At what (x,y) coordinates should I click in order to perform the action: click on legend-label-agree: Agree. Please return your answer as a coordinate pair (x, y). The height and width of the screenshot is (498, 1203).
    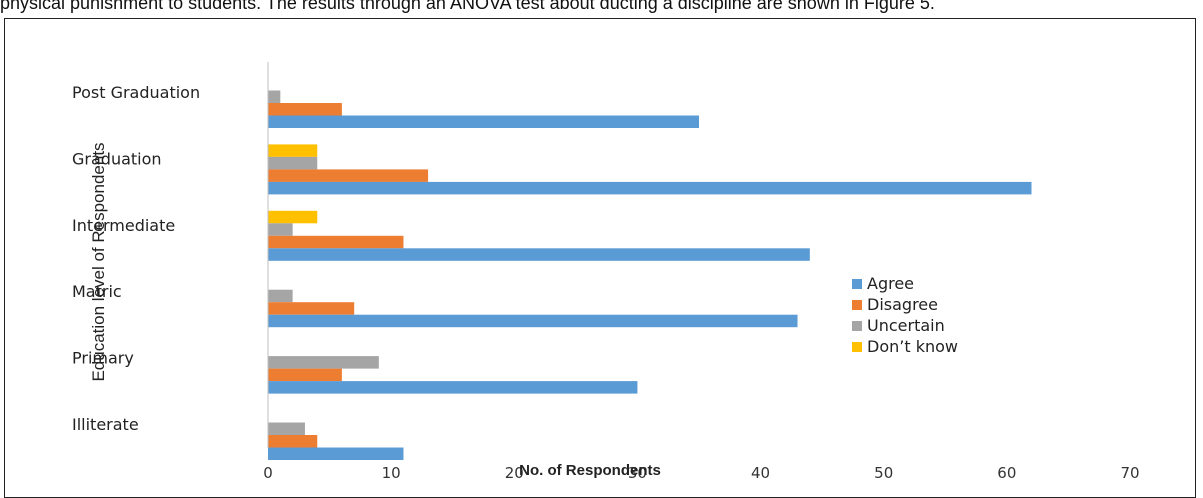
    Looking at the image, I should click on (890, 283).